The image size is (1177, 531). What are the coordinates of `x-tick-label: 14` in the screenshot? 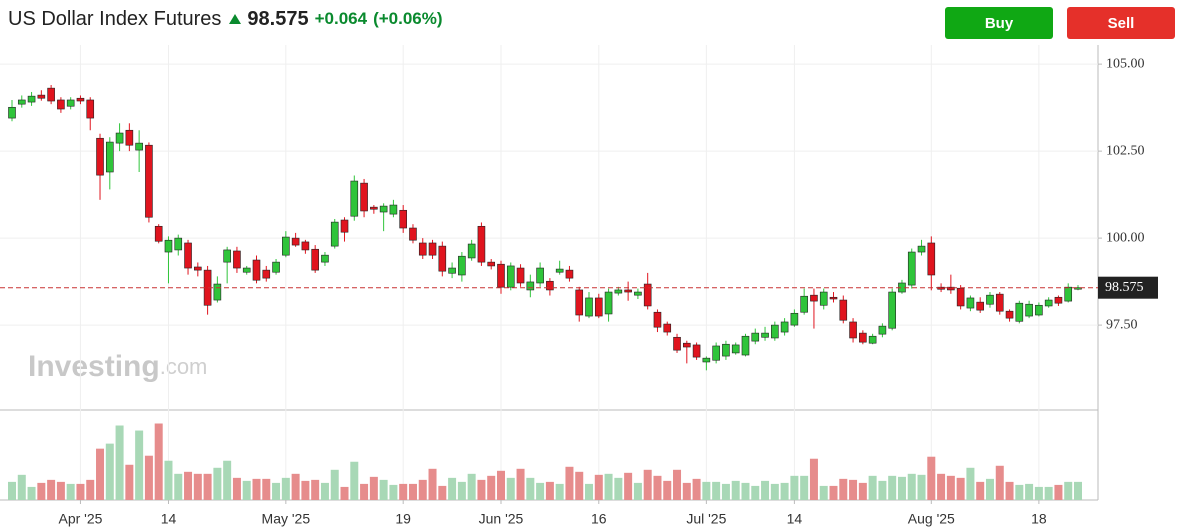 It's located at (169, 519).